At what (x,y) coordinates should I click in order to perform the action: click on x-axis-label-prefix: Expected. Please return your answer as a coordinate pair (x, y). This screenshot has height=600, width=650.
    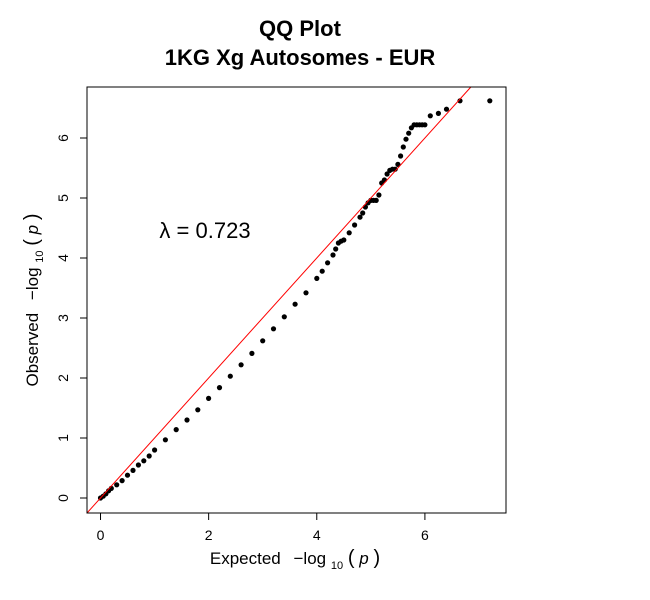
    Looking at the image, I should click on (245, 558).